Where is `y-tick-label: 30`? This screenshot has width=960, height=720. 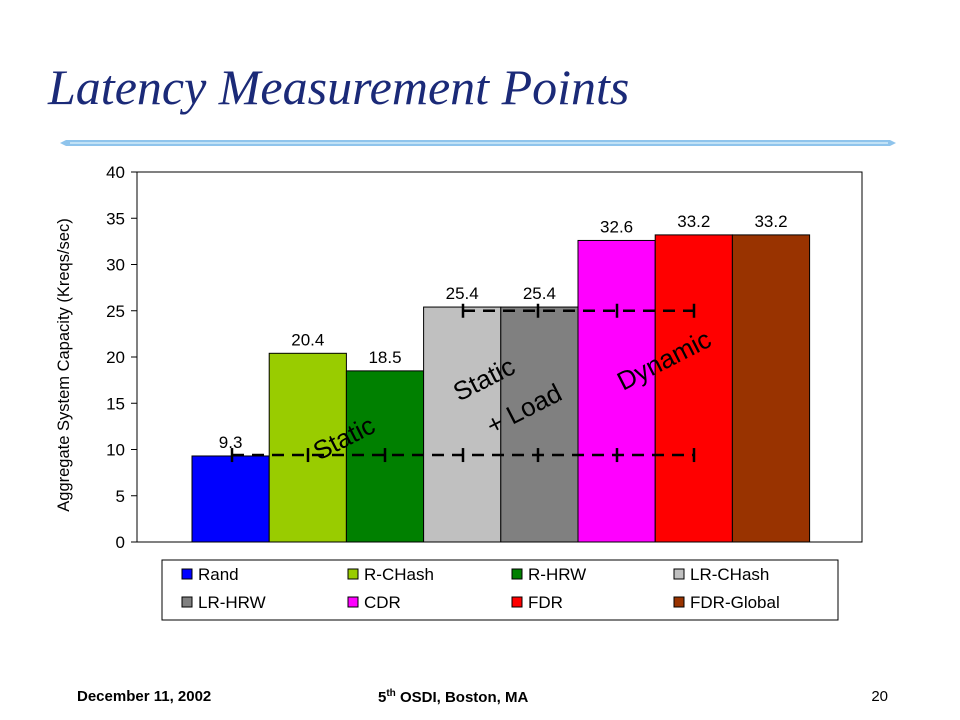
y-tick-label: 30 is located at coordinates (115, 265).